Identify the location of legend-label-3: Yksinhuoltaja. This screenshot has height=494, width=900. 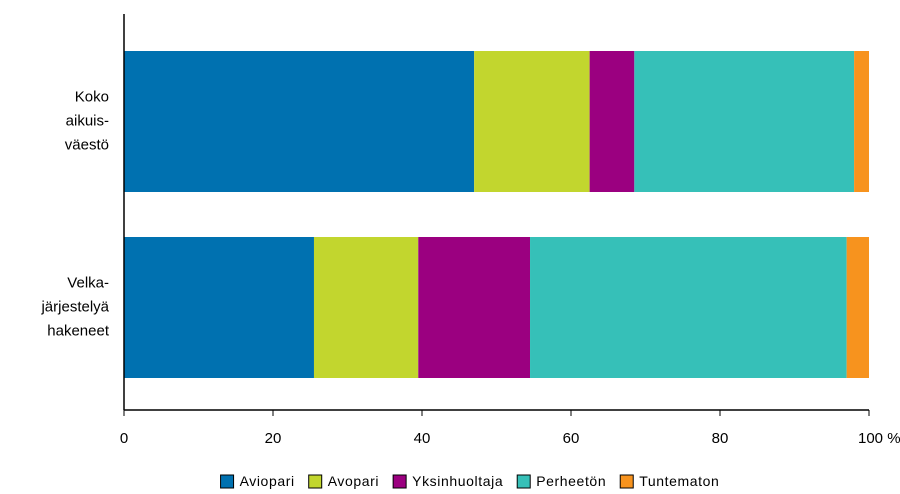
(457, 481).